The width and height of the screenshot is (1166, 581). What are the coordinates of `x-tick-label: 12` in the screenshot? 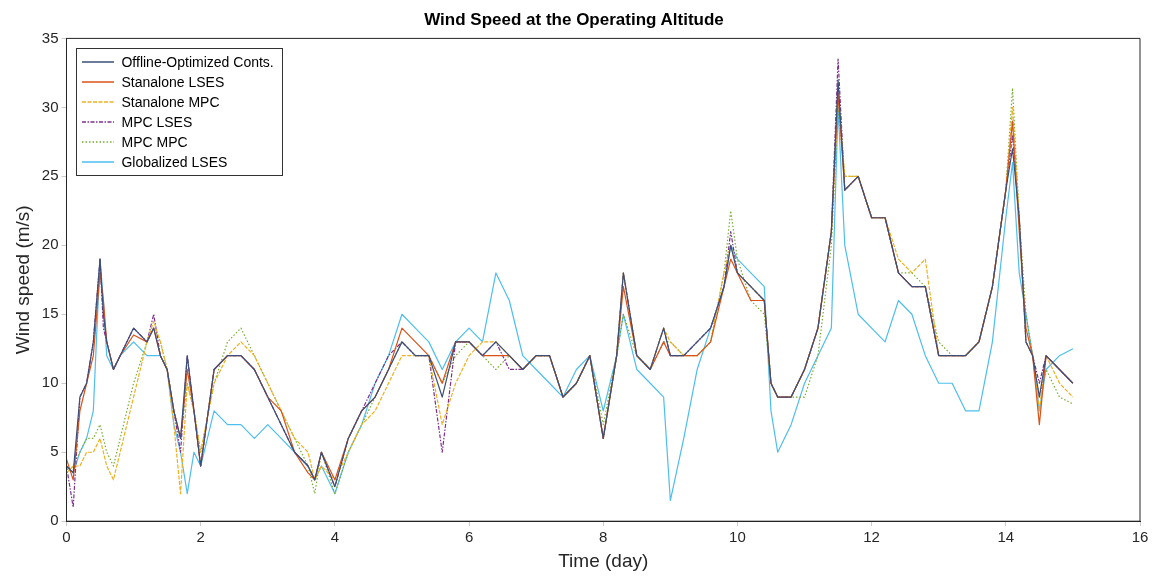 It's located at (871, 537).